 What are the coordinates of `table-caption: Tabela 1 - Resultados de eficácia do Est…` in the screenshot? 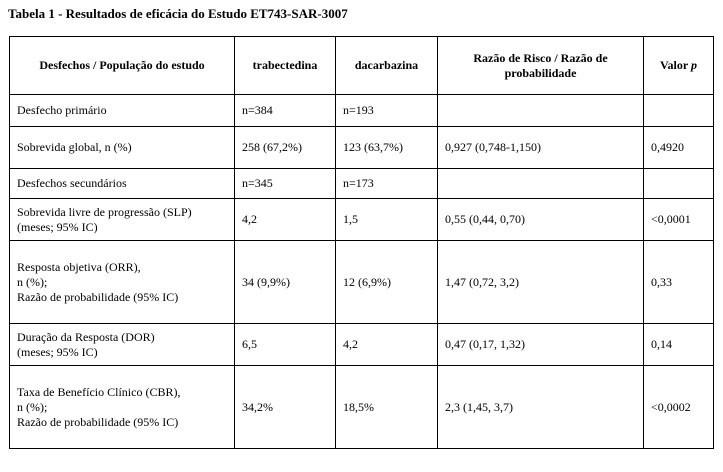 It's located at (178, 13).